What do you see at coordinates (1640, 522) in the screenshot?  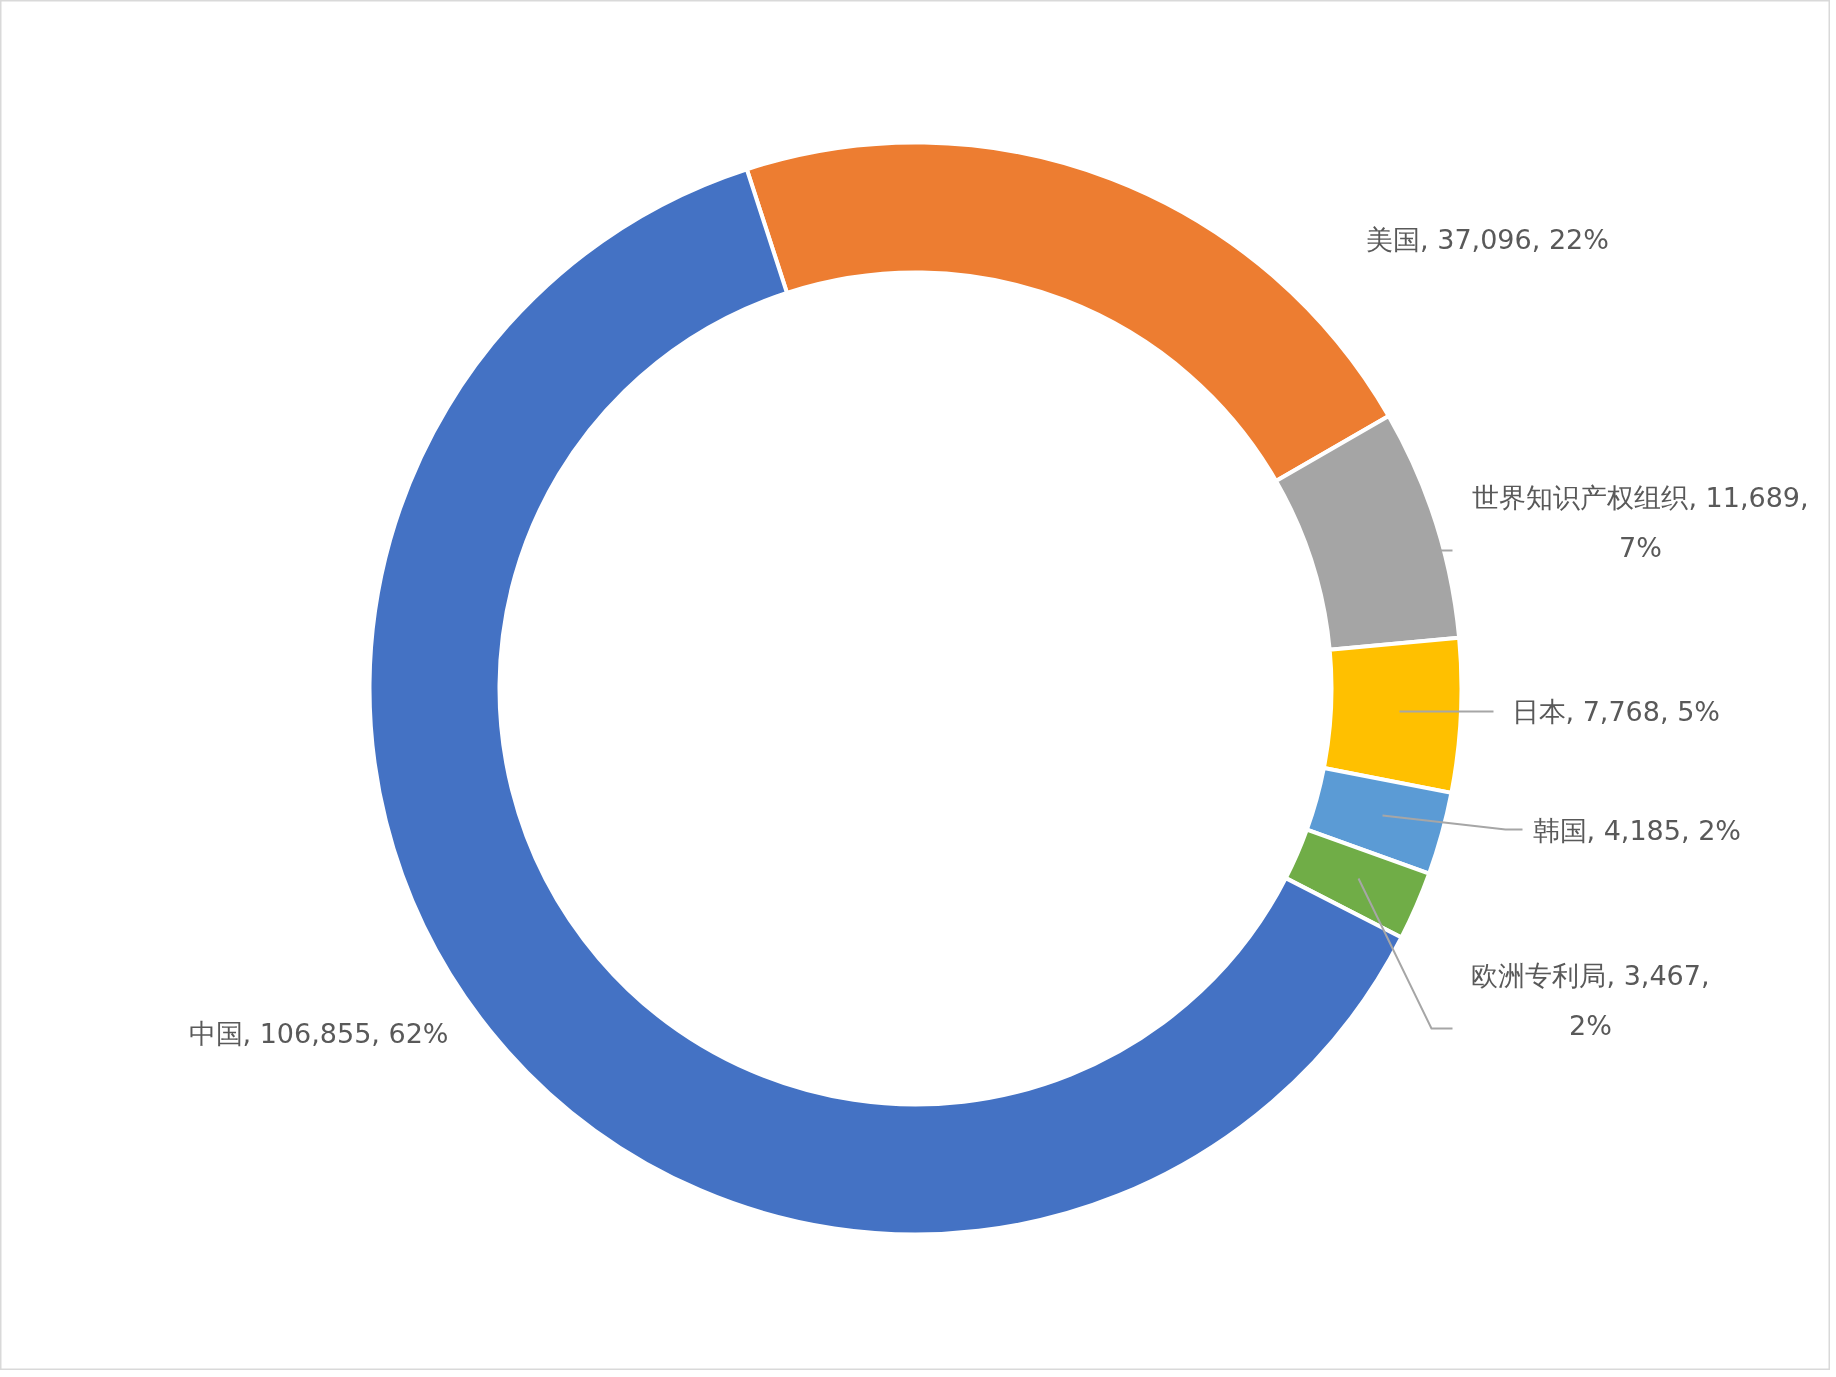 I see `slice-label: 世界知识产权组织, 11,689, 7%` at bounding box center [1640, 522].